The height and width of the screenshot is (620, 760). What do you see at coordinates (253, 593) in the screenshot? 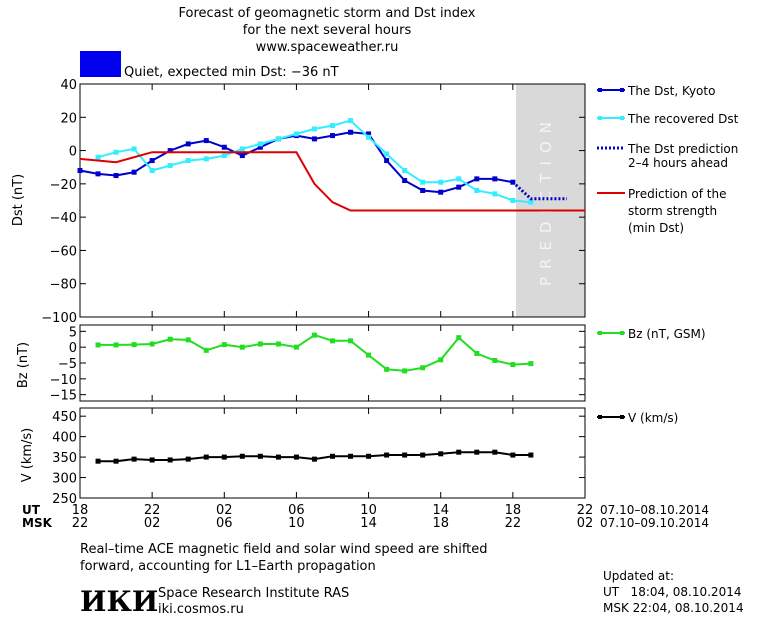
I see `institute-name: Space Research Institute RAS` at bounding box center [253, 593].